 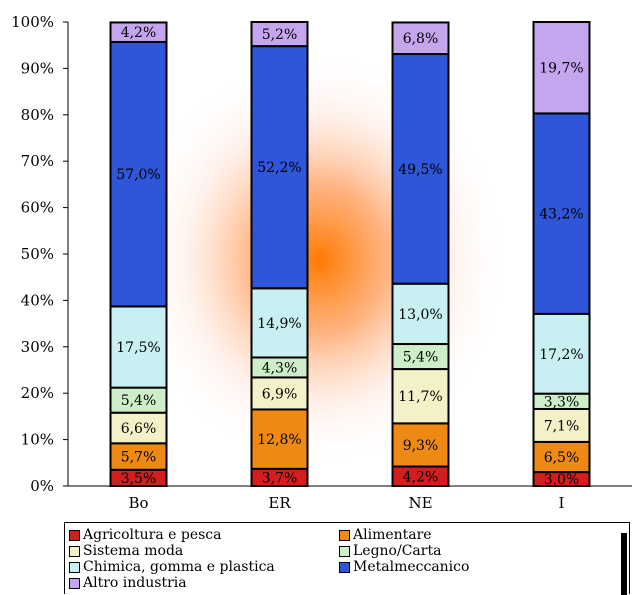 What do you see at coordinates (280, 368) in the screenshot?
I see `data-label: 4,3%` at bounding box center [280, 368].